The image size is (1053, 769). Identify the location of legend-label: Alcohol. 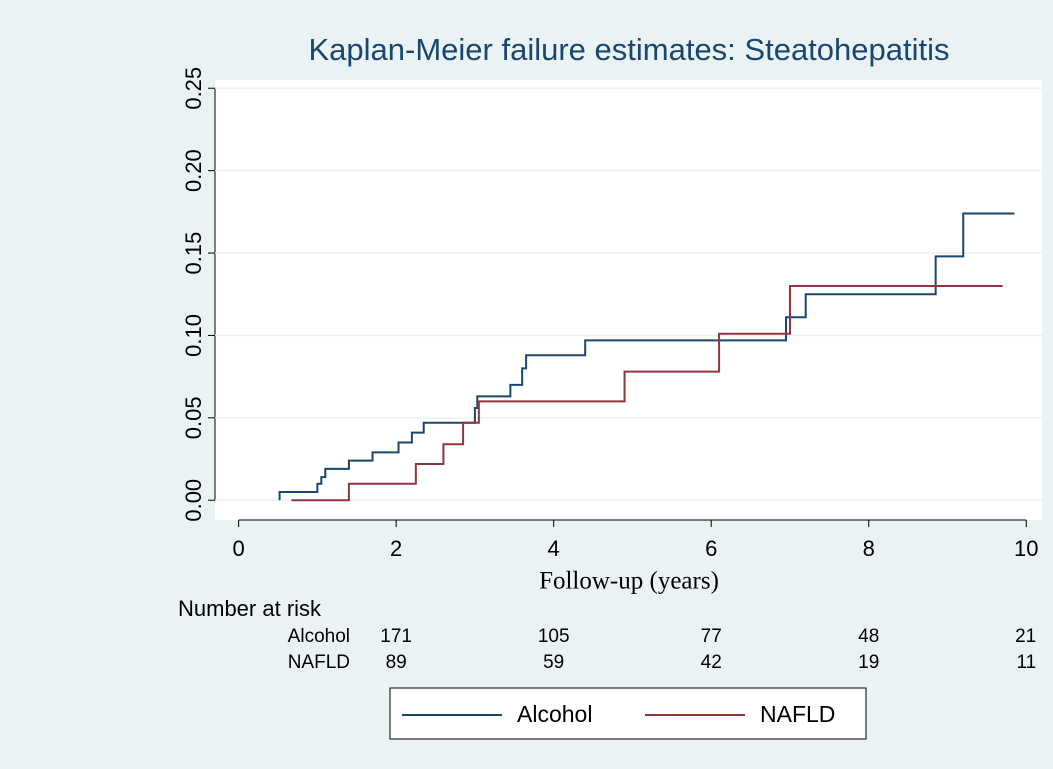
(554, 714).